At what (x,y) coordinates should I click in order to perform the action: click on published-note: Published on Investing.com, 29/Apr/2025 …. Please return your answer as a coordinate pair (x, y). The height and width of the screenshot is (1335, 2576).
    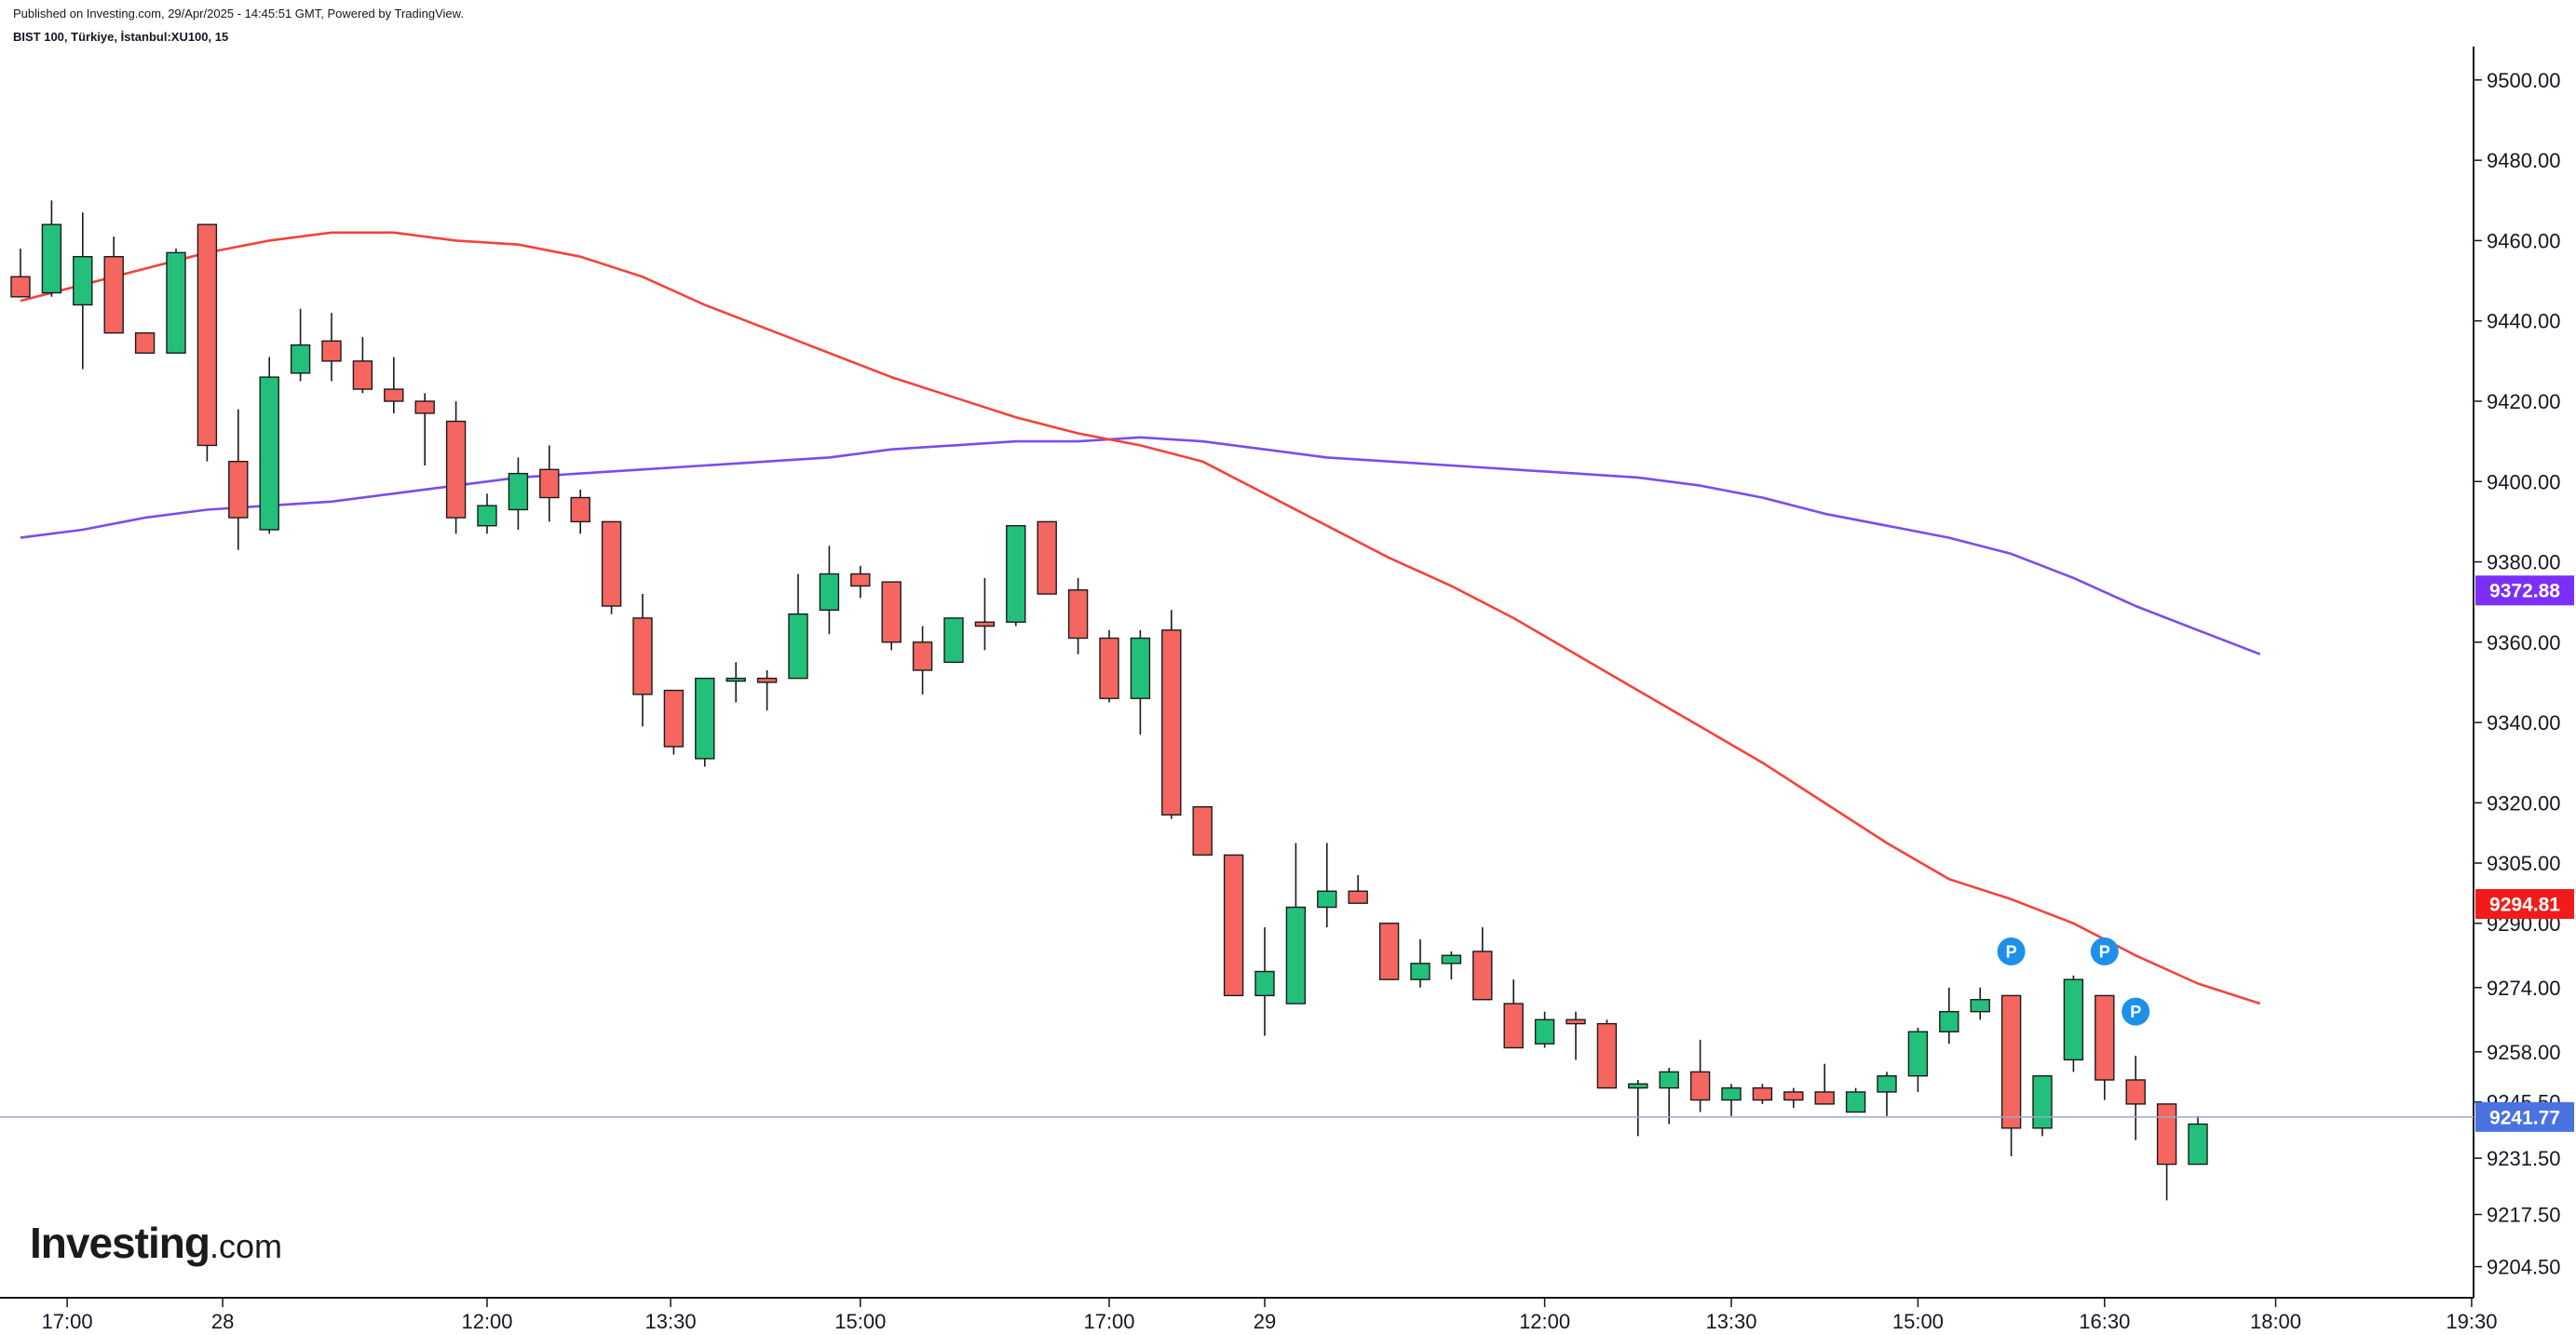
    Looking at the image, I should click on (239, 13).